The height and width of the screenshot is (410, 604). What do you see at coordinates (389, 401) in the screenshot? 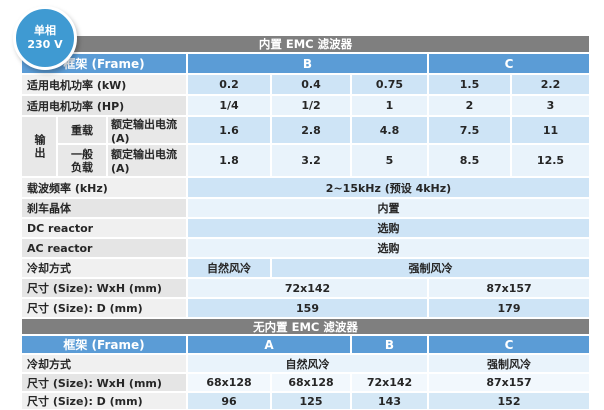
I see `nofilter-d-value: 143` at bounding box center [389, 401].